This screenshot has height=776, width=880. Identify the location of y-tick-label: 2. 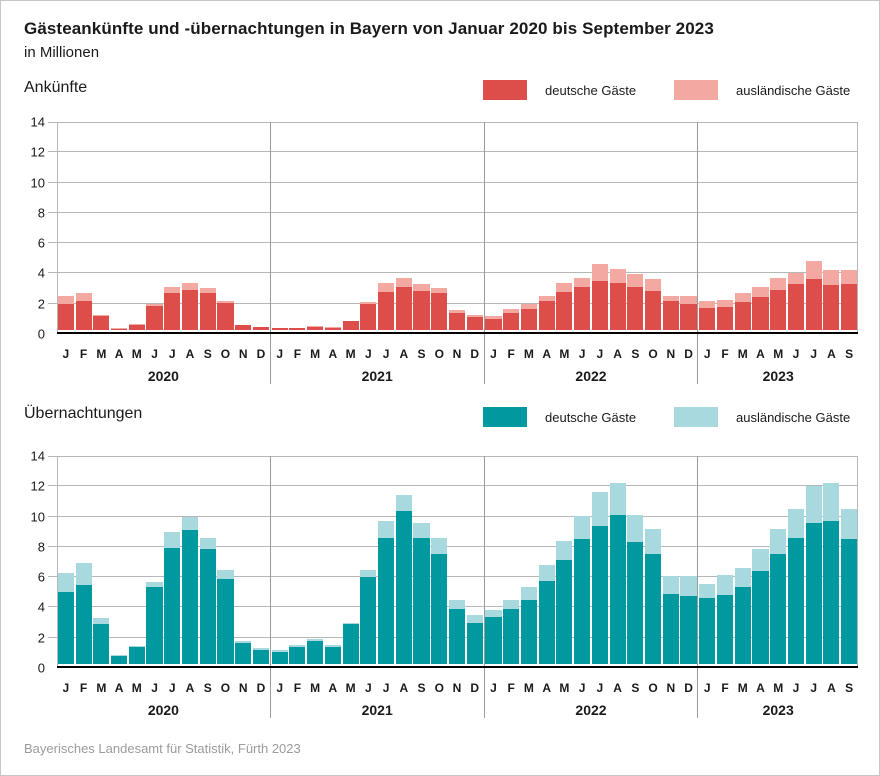
(41, 304).